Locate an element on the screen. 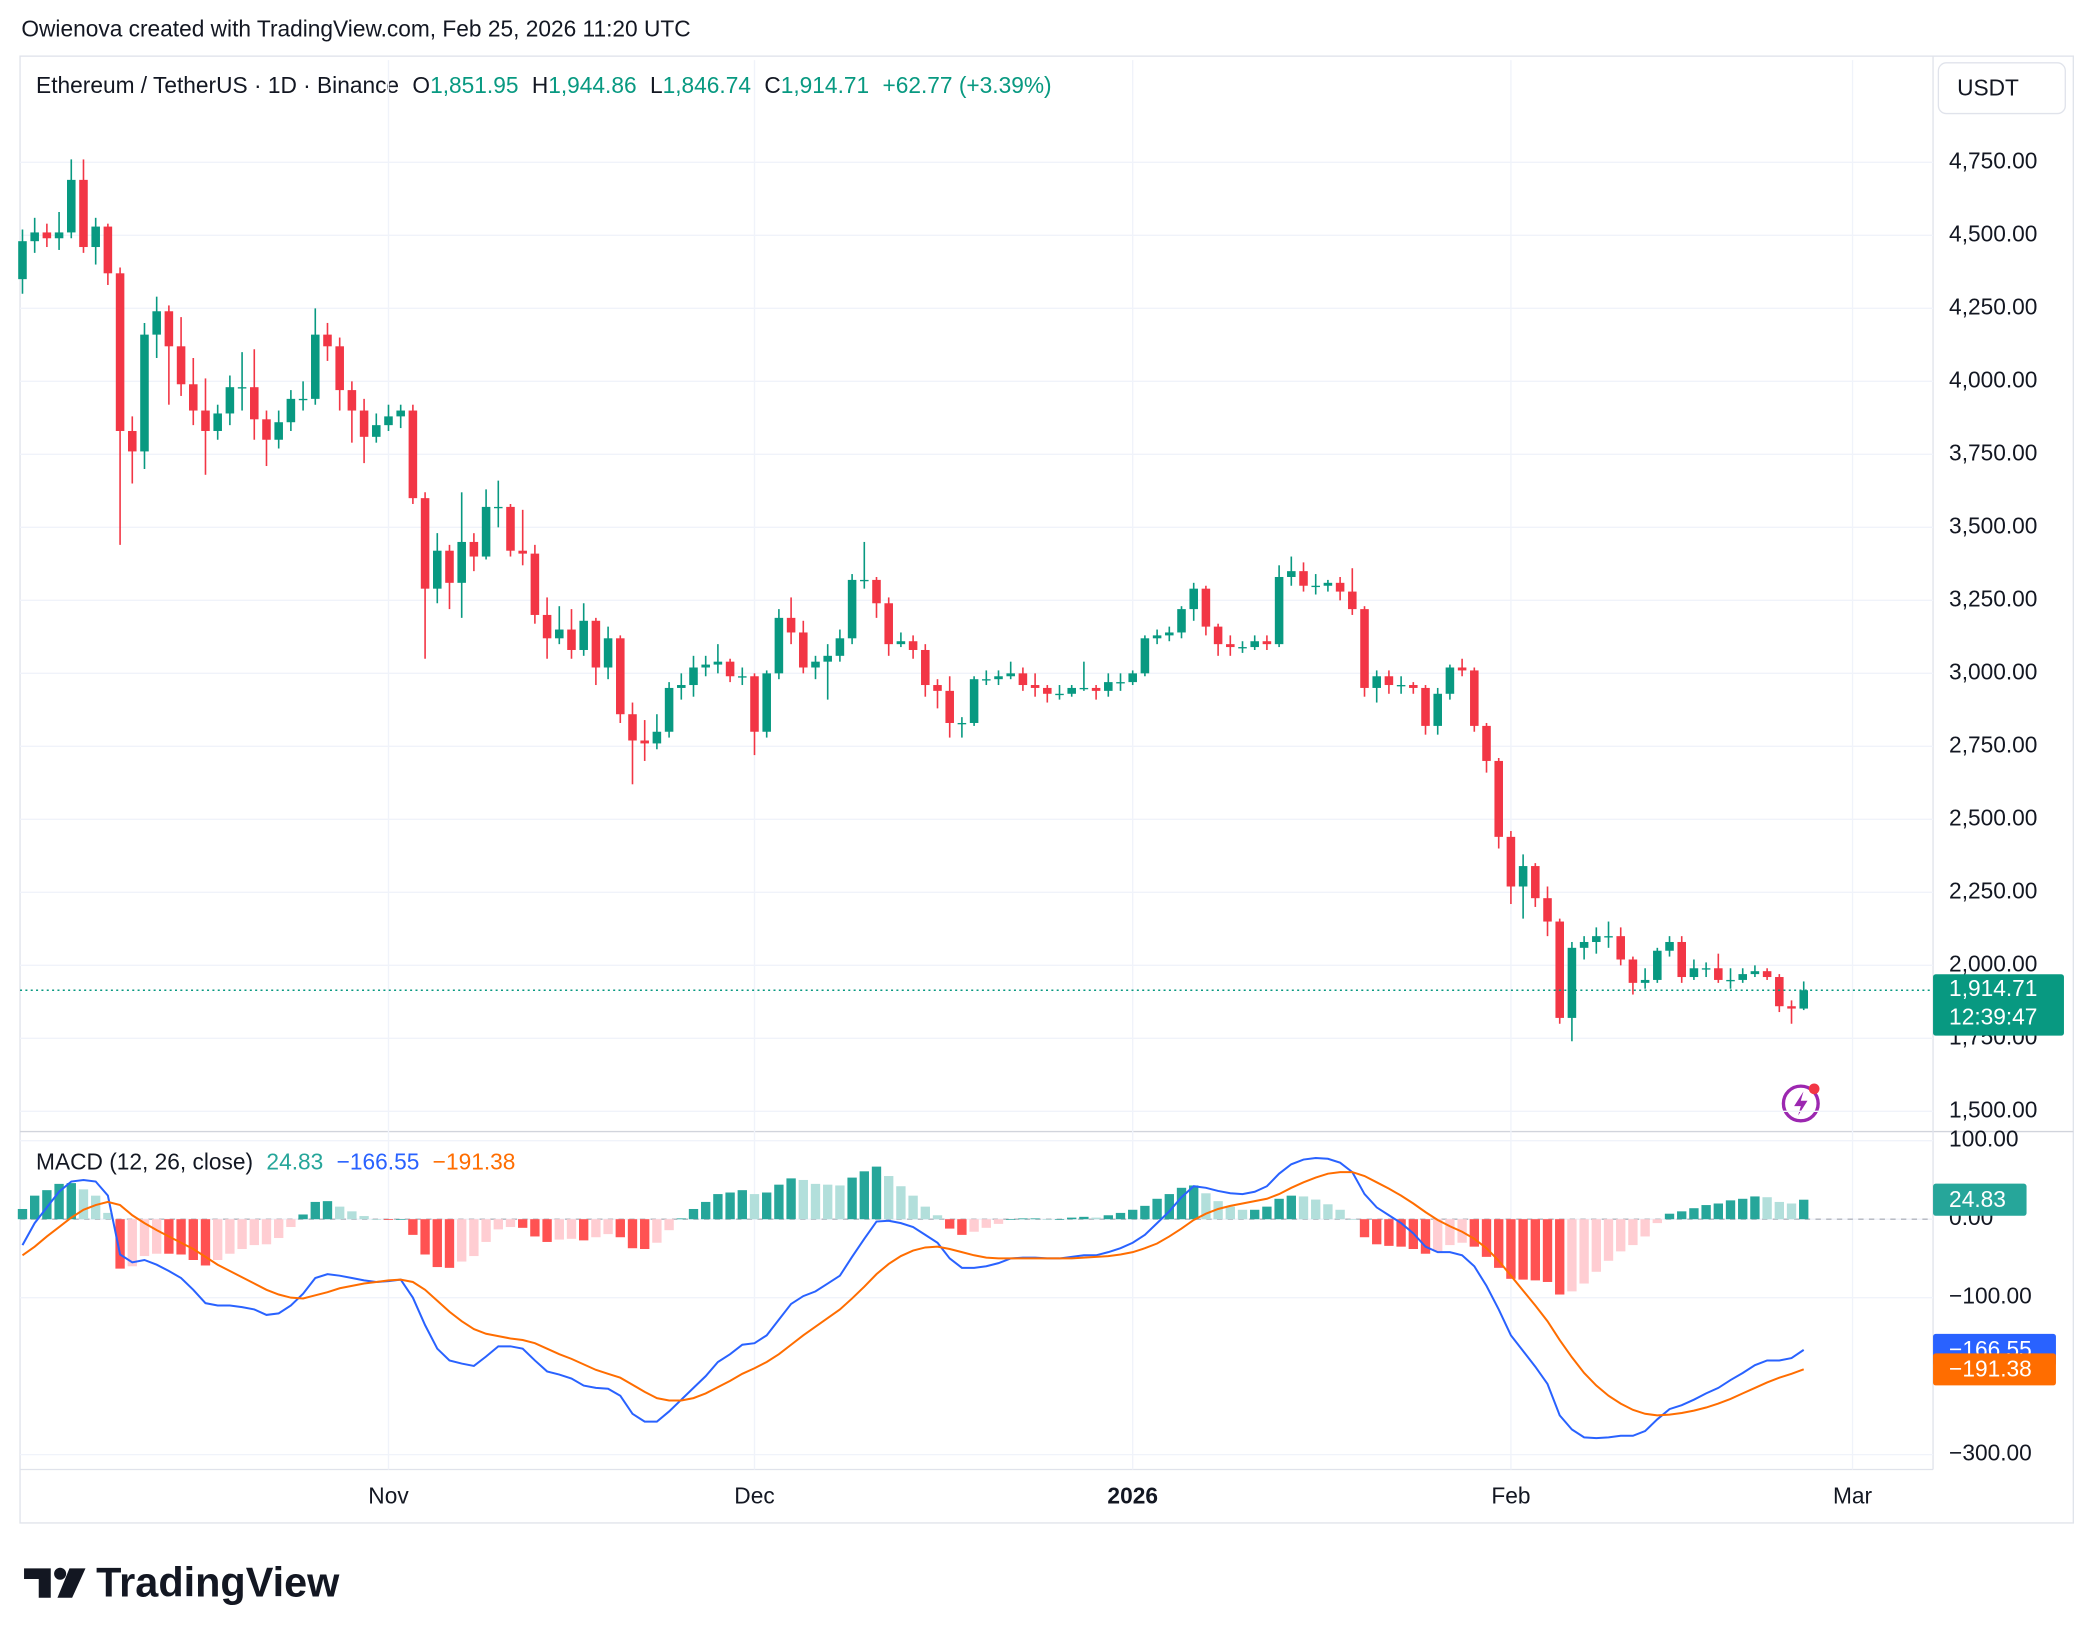  ohlc-label: H is located at coordinates (540, 85).